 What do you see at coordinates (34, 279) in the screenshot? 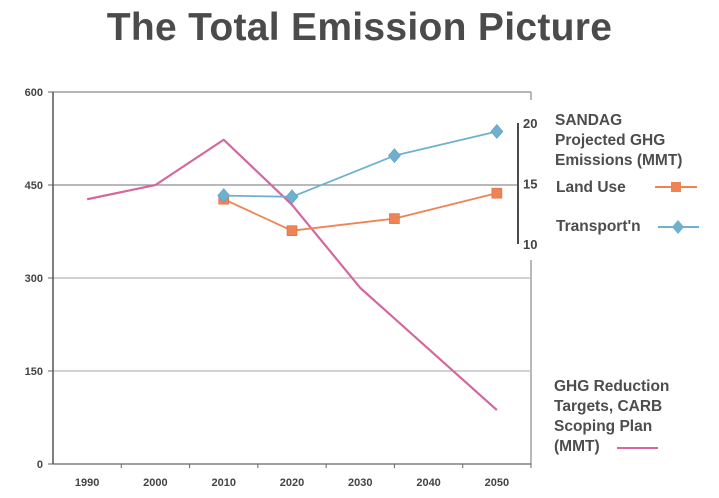
I see `y-tick-label: 300` at bounding box center [34, 279].